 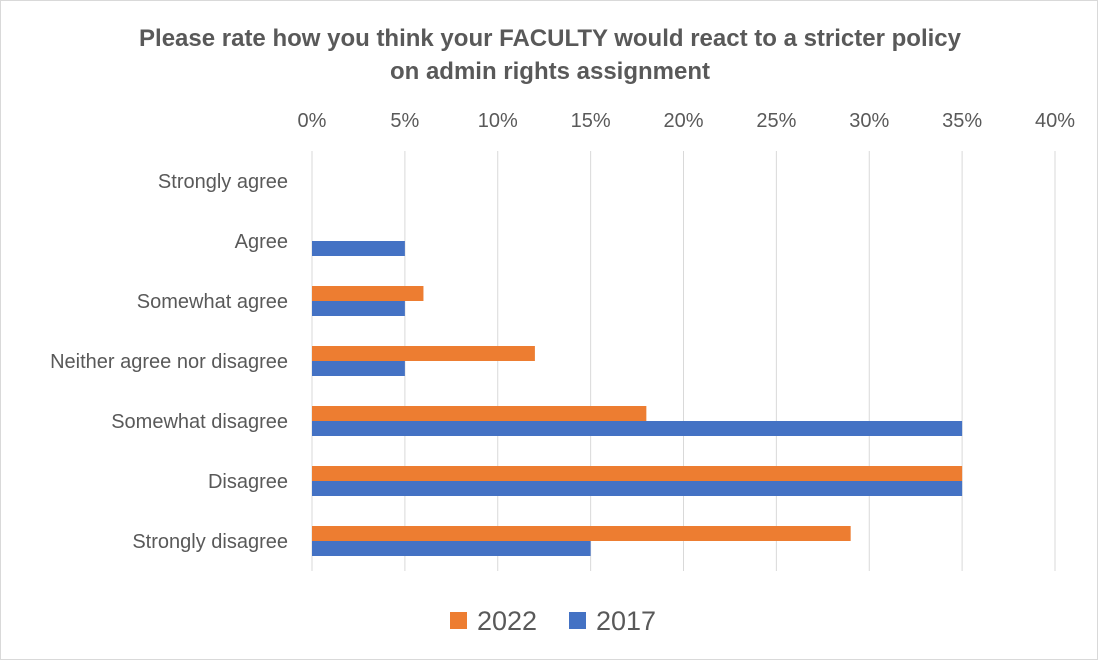 I want to click on category-label: Agree, so click(x=261, y=242).